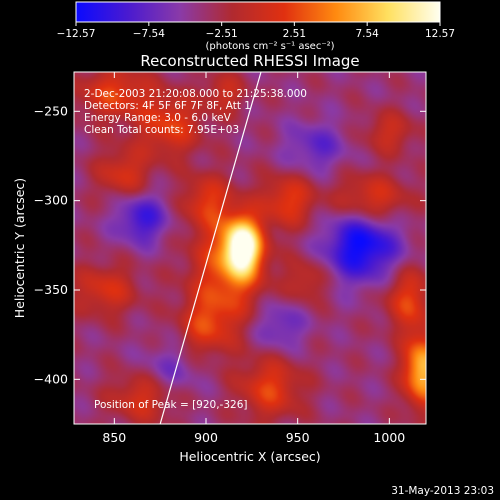 The width and height of the screenshot is (500, 500). I want to click on colorbar-unit-label: (photons cm⁻² s⁻¹ asec⁻²), so click(269, 46).